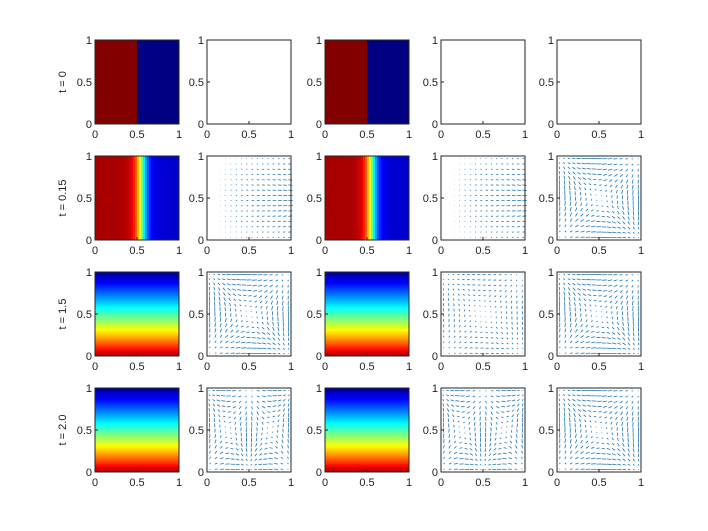 This screenshot has height=531, width=708. I want to click on x-tick-label: 1, so click(291, 135).